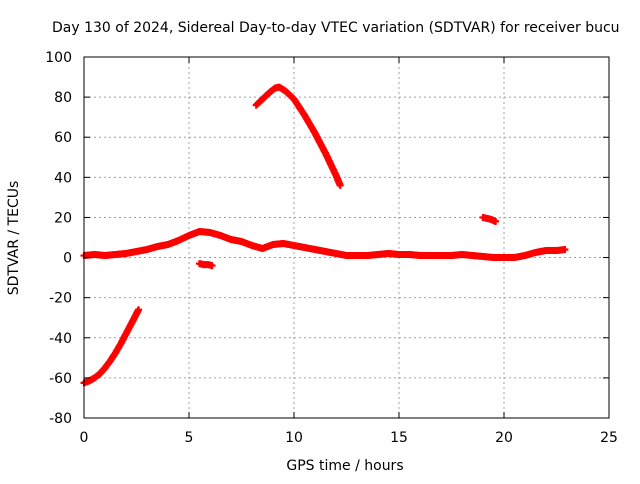  Describe the element at coordinates (206, 265) in the screenshot. I see `series-segment-small-dip` at that location.